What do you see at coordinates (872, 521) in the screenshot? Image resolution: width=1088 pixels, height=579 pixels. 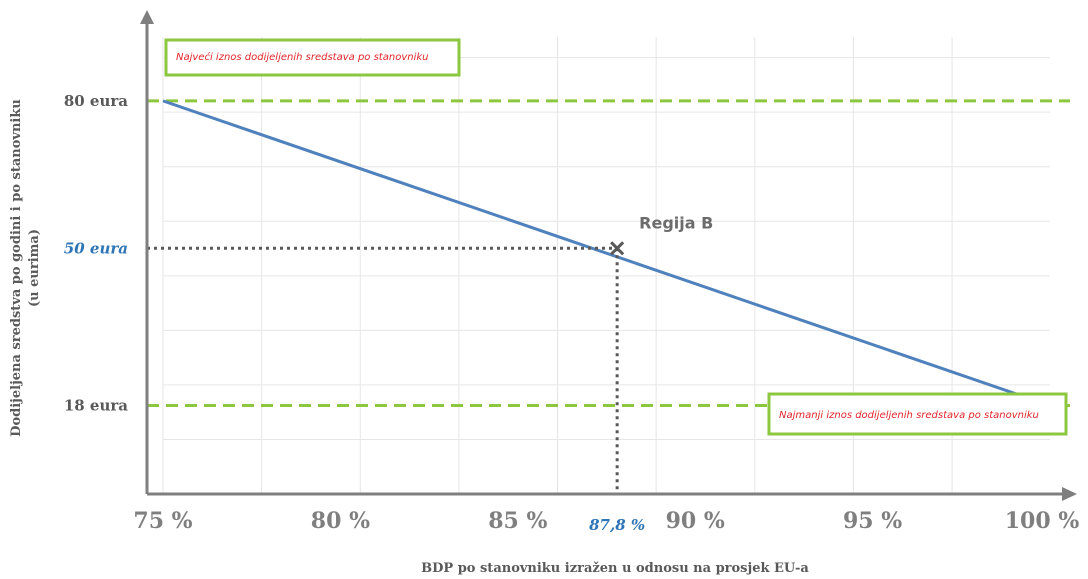 I see `x-tick-label: 95 %` at bounding box center [872, 521].